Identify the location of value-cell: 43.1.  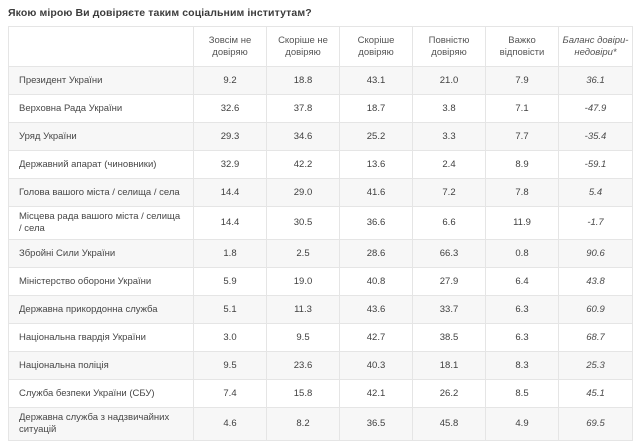
(376, 80).